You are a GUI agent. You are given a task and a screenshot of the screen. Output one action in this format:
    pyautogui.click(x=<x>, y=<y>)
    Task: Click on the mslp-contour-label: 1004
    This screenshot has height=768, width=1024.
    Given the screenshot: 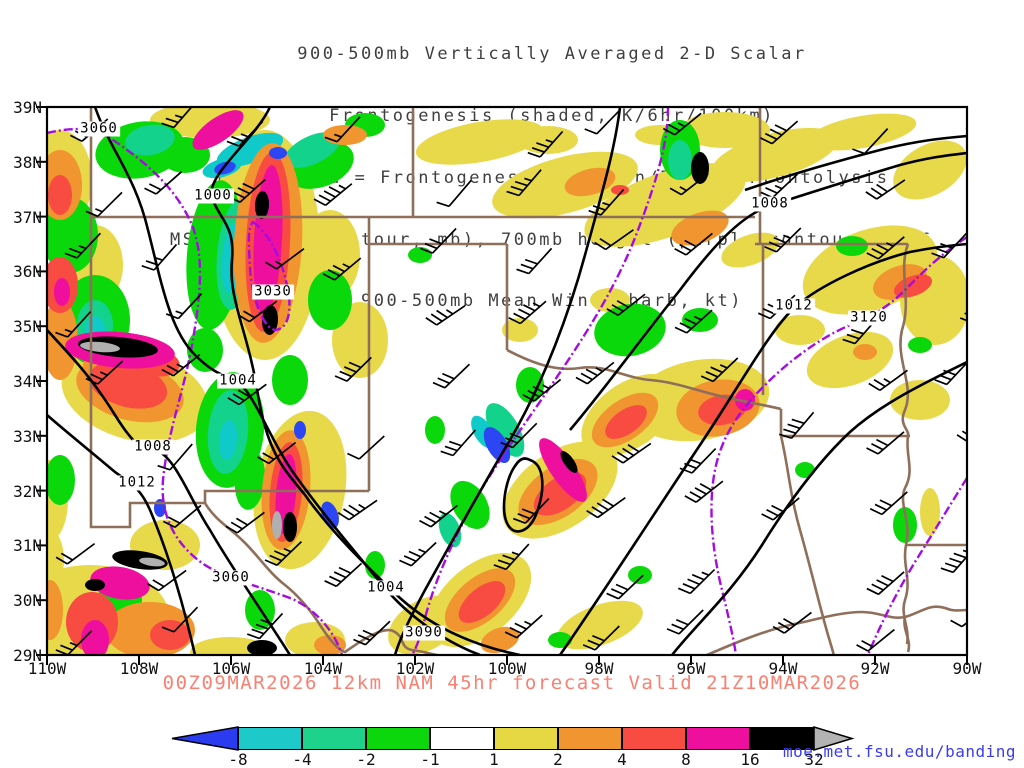 What is the action you would take?
    pyautogui.click(x=238, y=380)
    